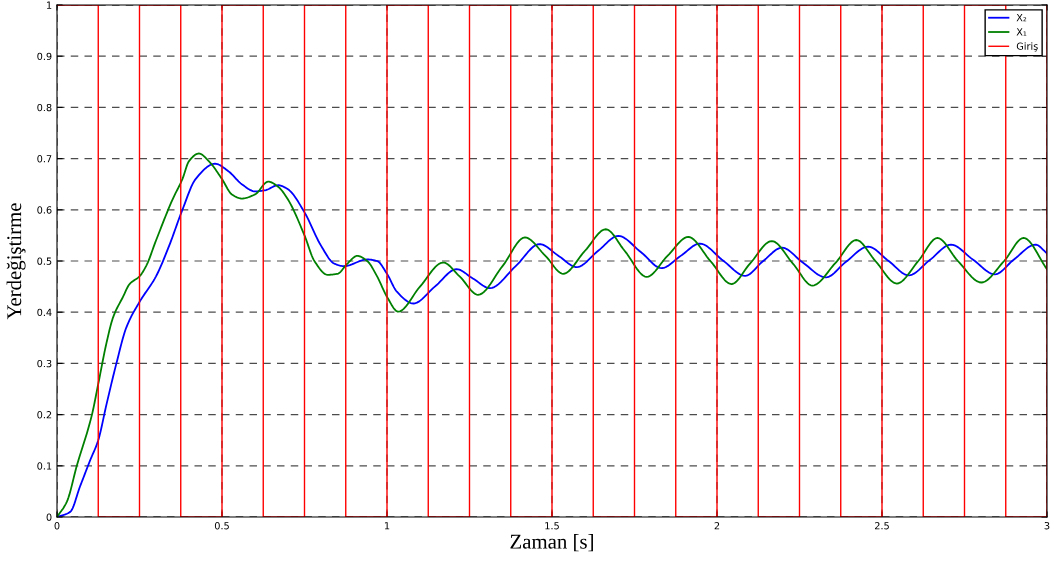 This screenshot has width=1054, height=570. I want to click on y-tick-label: 0.2, so click(44, 415).